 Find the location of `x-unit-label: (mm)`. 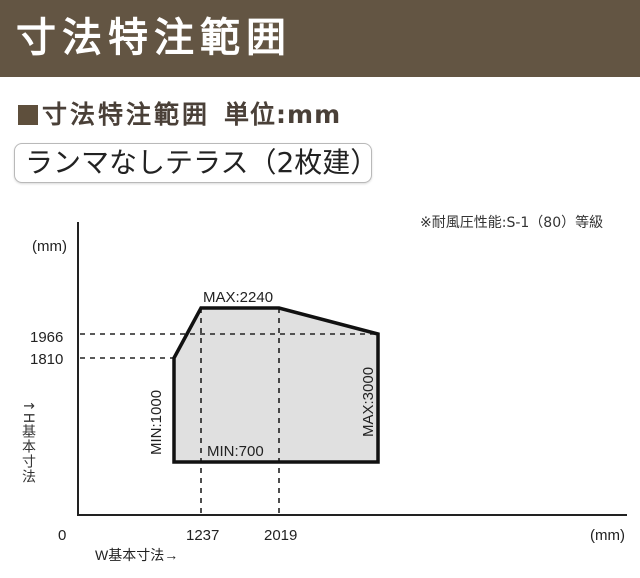

x-unit-label: (mm) is located at coordinates (607, 535).